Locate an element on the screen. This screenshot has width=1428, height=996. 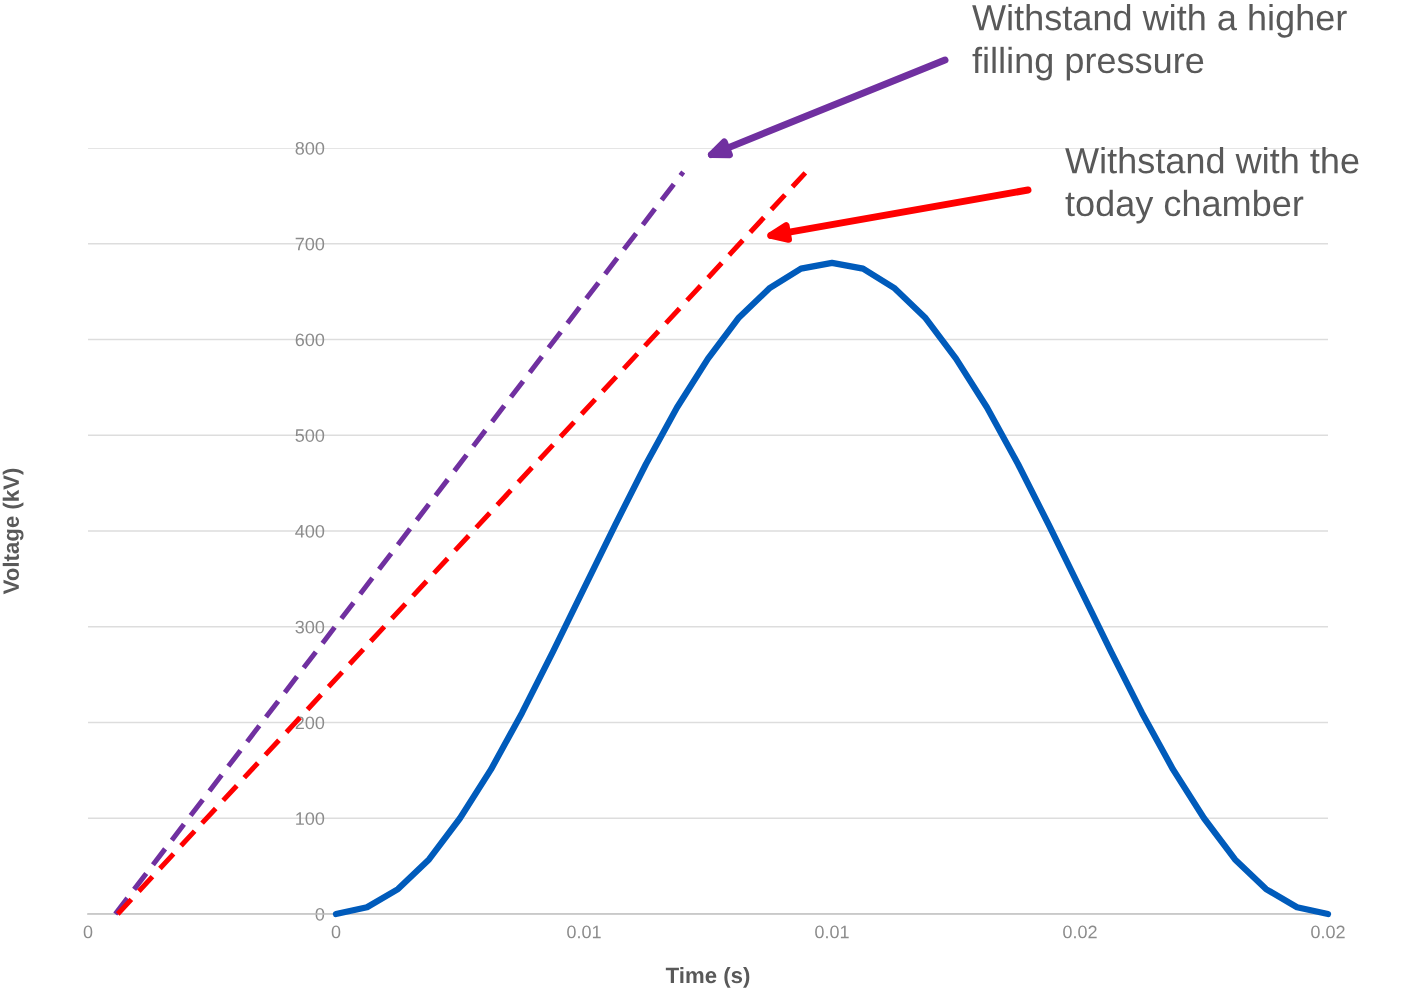
y-tick-label: 200 is located at coordinates (310, 723).